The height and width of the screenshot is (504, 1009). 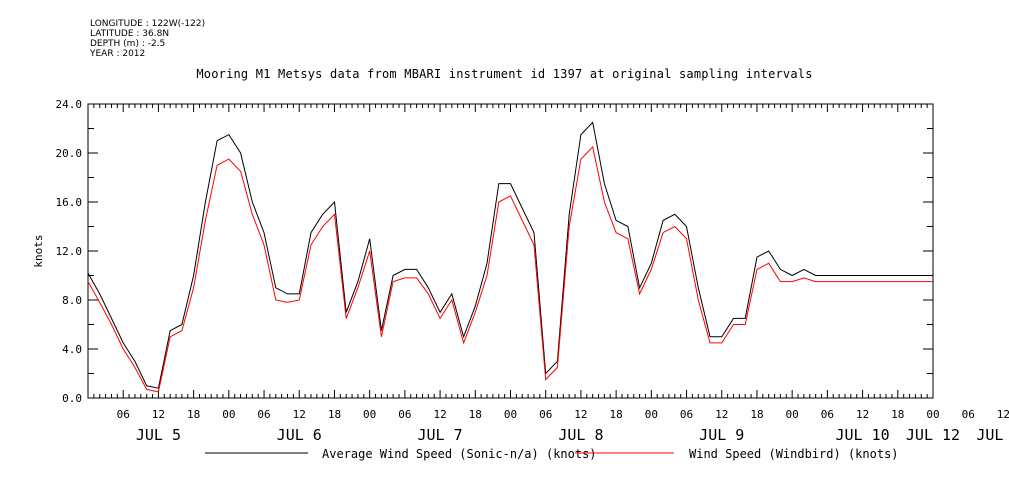 What do you see at coordinates (862, 435) in the screenshot?
I see `day-label: JUL 10` at bounding box center [862, 435].